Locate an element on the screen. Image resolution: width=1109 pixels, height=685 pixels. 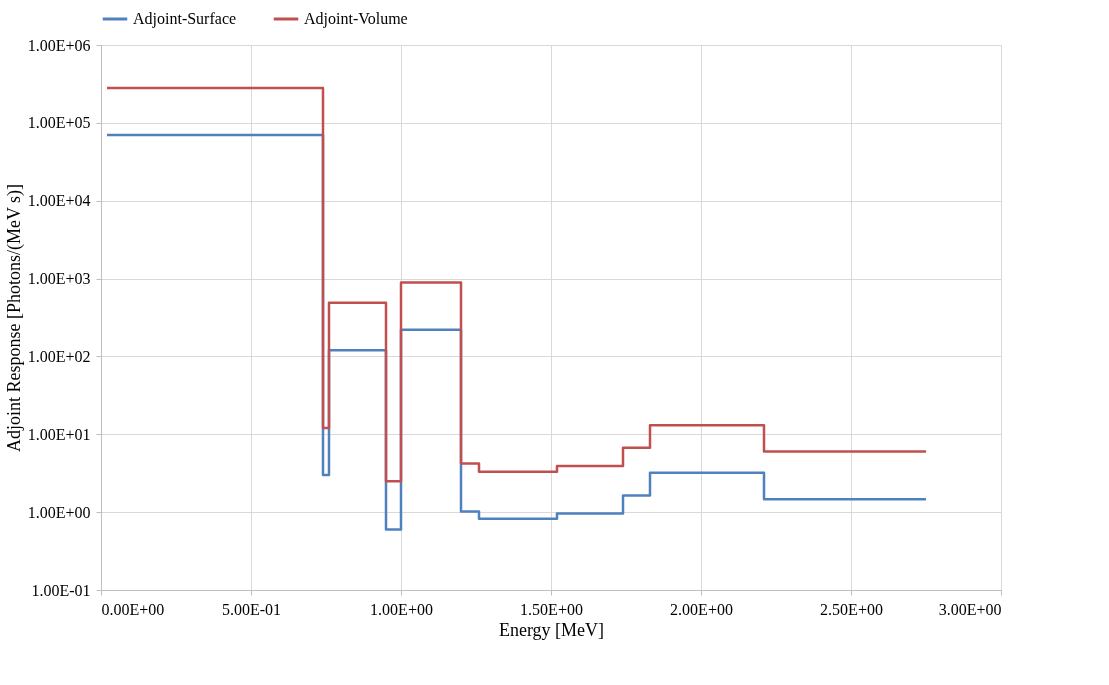
x-axis-title: Energy [MeV] is located at coordinates (551, 629).